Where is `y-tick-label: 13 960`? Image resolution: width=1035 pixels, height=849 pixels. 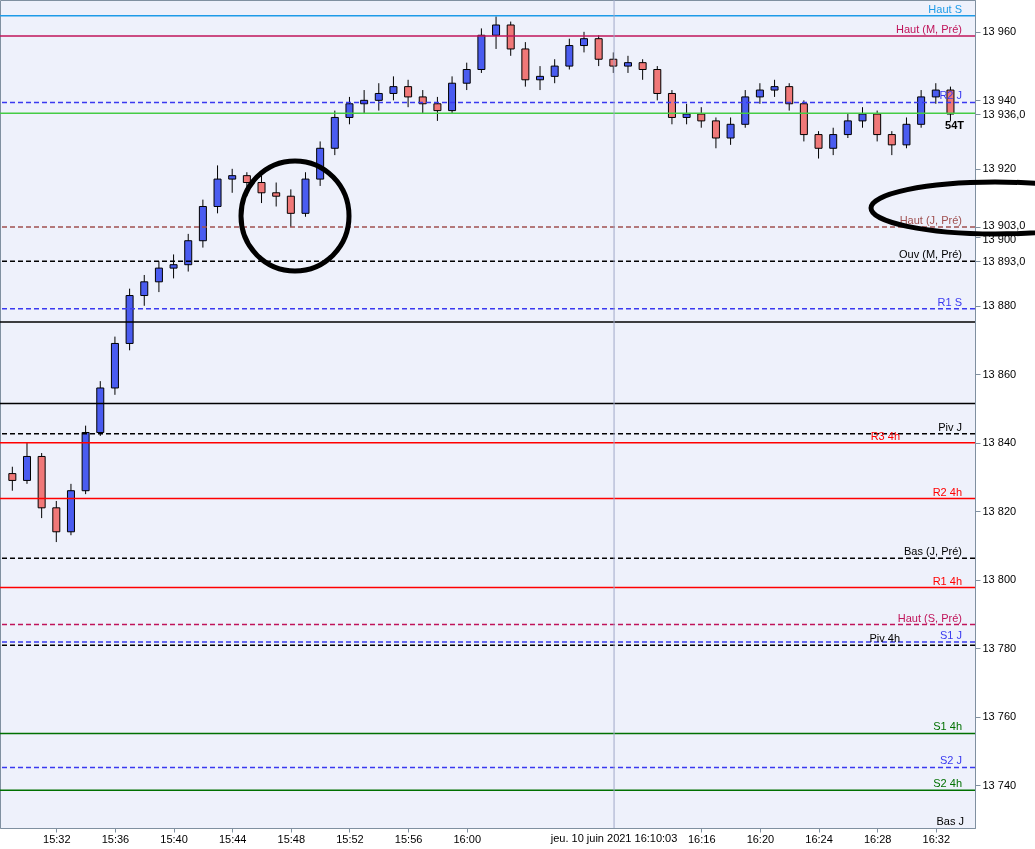 y-tick-label: 13 960 is located at coordinates (999, 31).